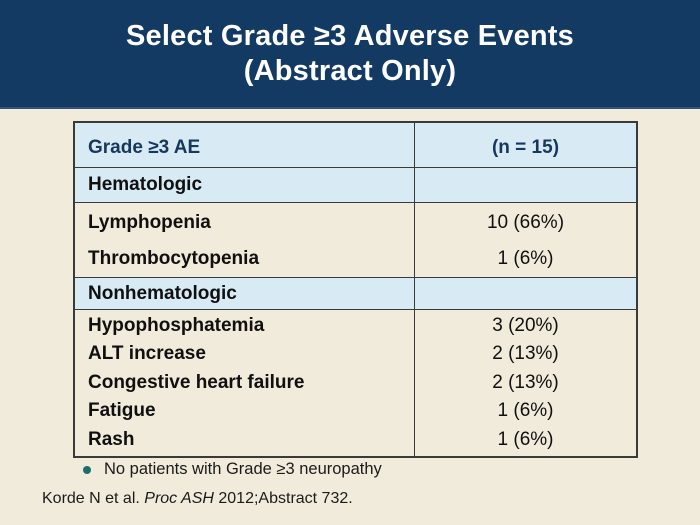  What do you see at coordinates (122, 411) in the screenshot?
I see `ae-label-fatigue: Fatigue` at bounding box center [122, 411].